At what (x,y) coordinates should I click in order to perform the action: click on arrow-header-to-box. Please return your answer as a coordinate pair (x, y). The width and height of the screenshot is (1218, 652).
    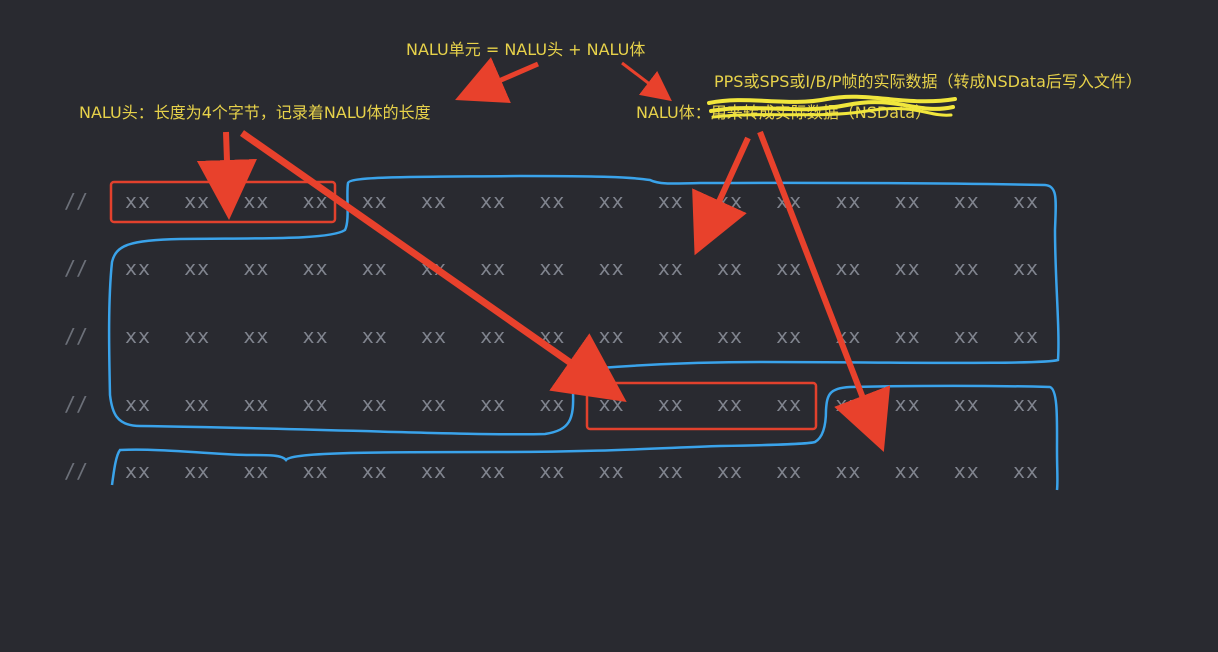
    Looking at the image, I should click on (226, 175).